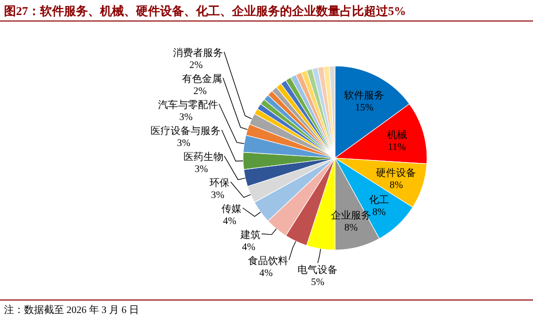  What do you see at coordinates (396, 172) in the screenshot?
I see `slice-label: 硬件设备` at bounding box center [396, 172].